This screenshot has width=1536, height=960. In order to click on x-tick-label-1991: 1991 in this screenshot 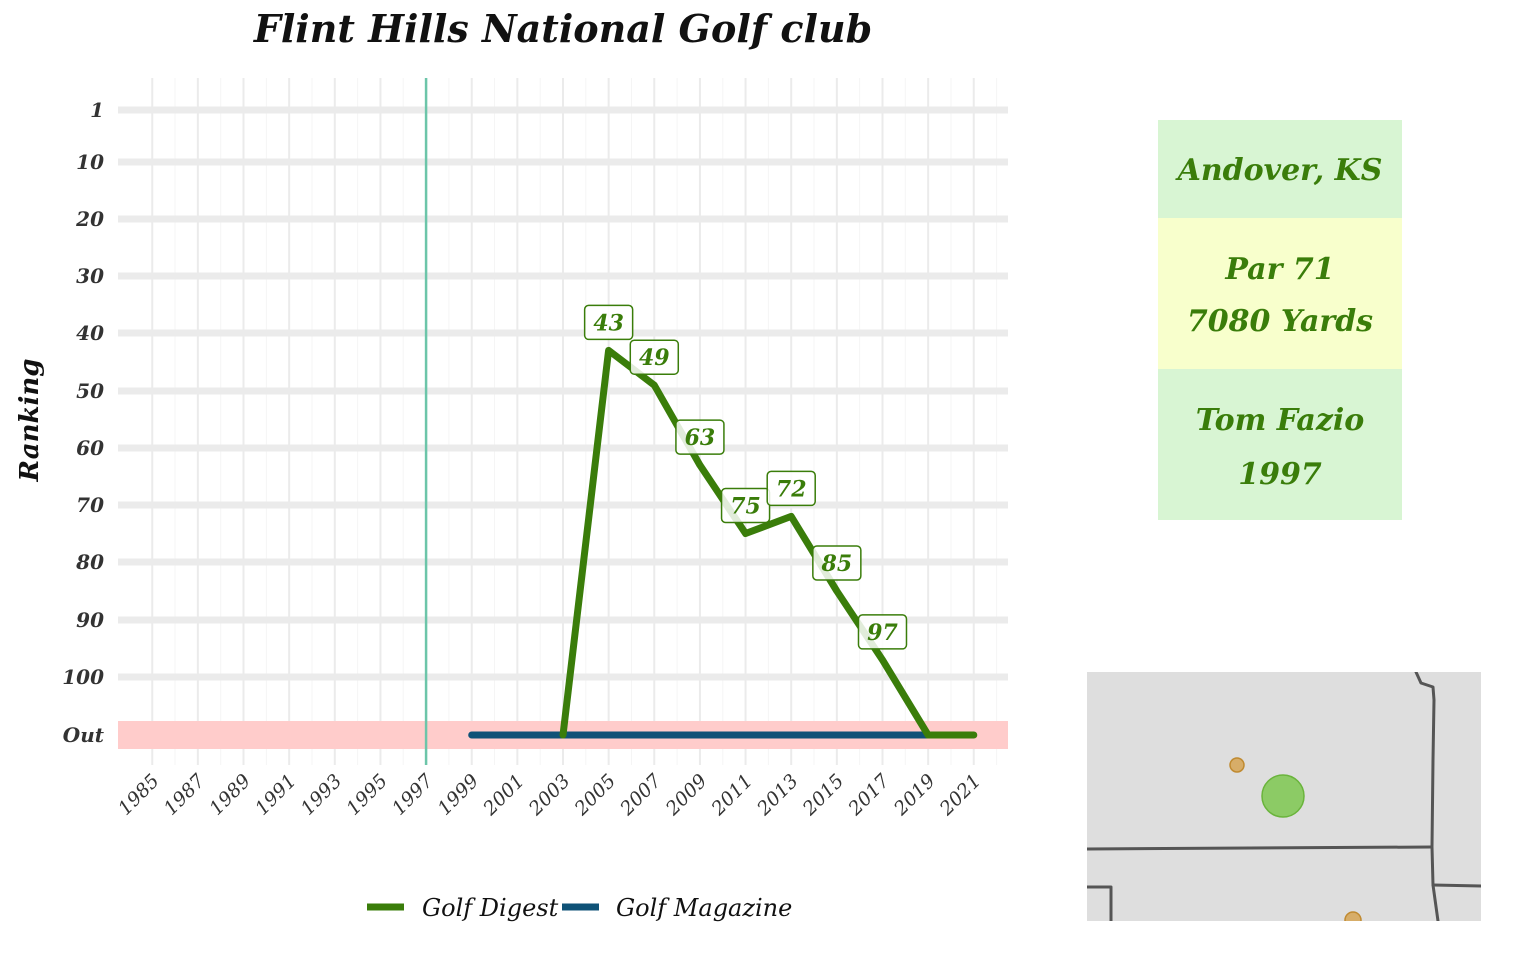, I will do `click(276, 795)`.